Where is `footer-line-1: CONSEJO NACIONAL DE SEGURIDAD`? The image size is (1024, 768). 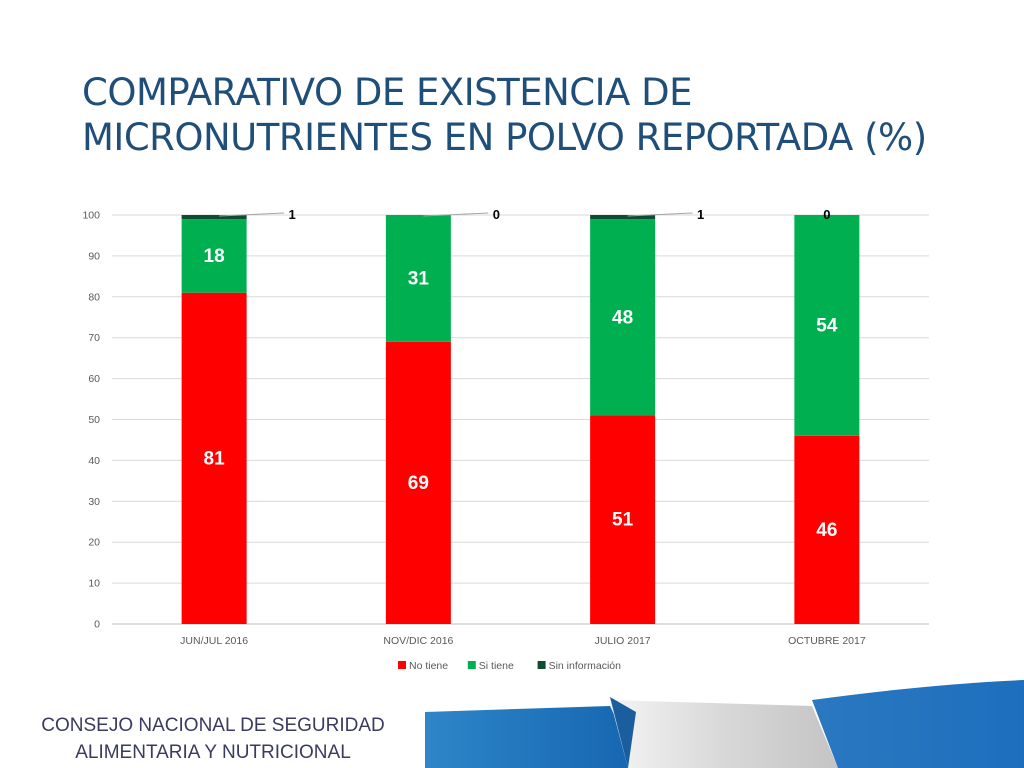
footer-line-1: CONSEJO NACIONAL DE SEGURIDAD is located at coordinates (213, 725).